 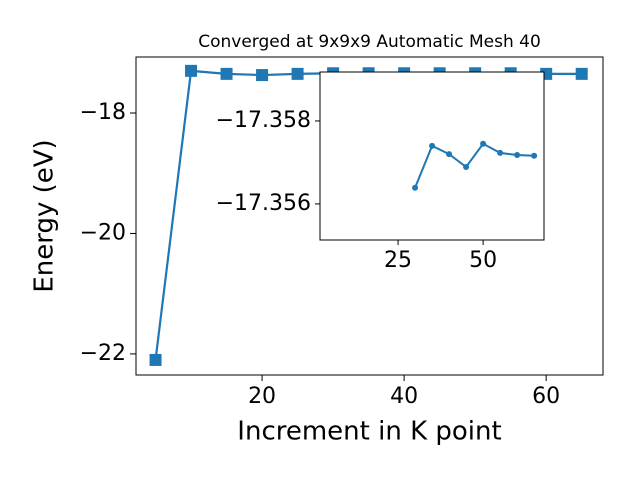 I want to click on x-tick-label: 25, so click(x=398, y=260).